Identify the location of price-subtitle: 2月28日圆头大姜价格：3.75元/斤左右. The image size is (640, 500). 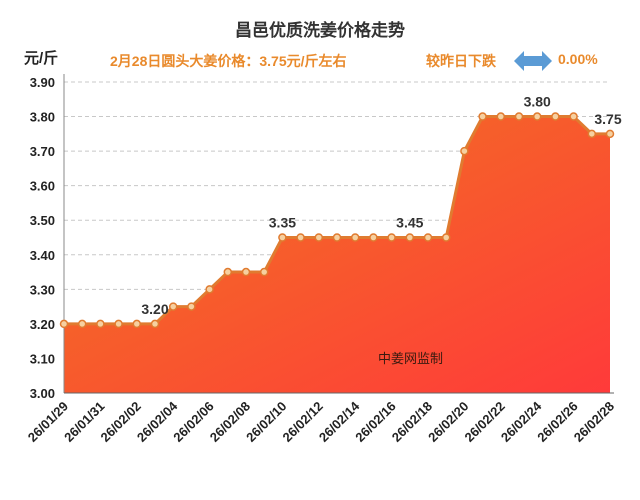
(228, 61).